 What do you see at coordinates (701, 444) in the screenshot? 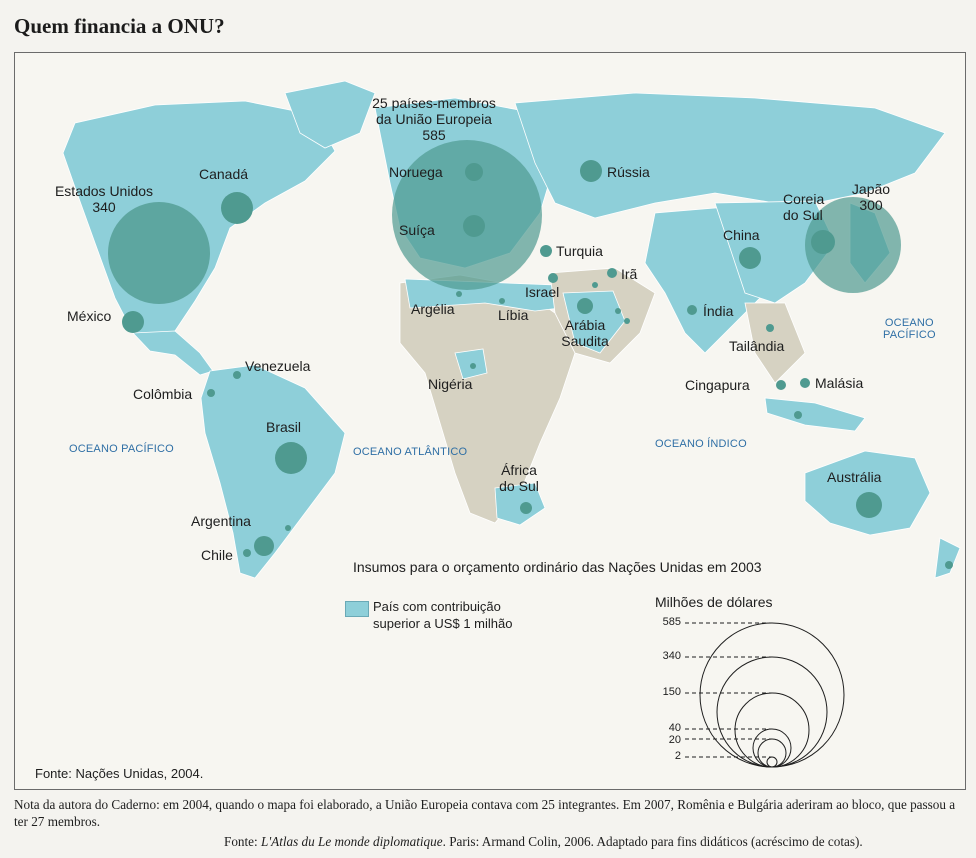
I see `ocean-indian: OCEANO ÍNDICO` at bounding box center [701, 444].